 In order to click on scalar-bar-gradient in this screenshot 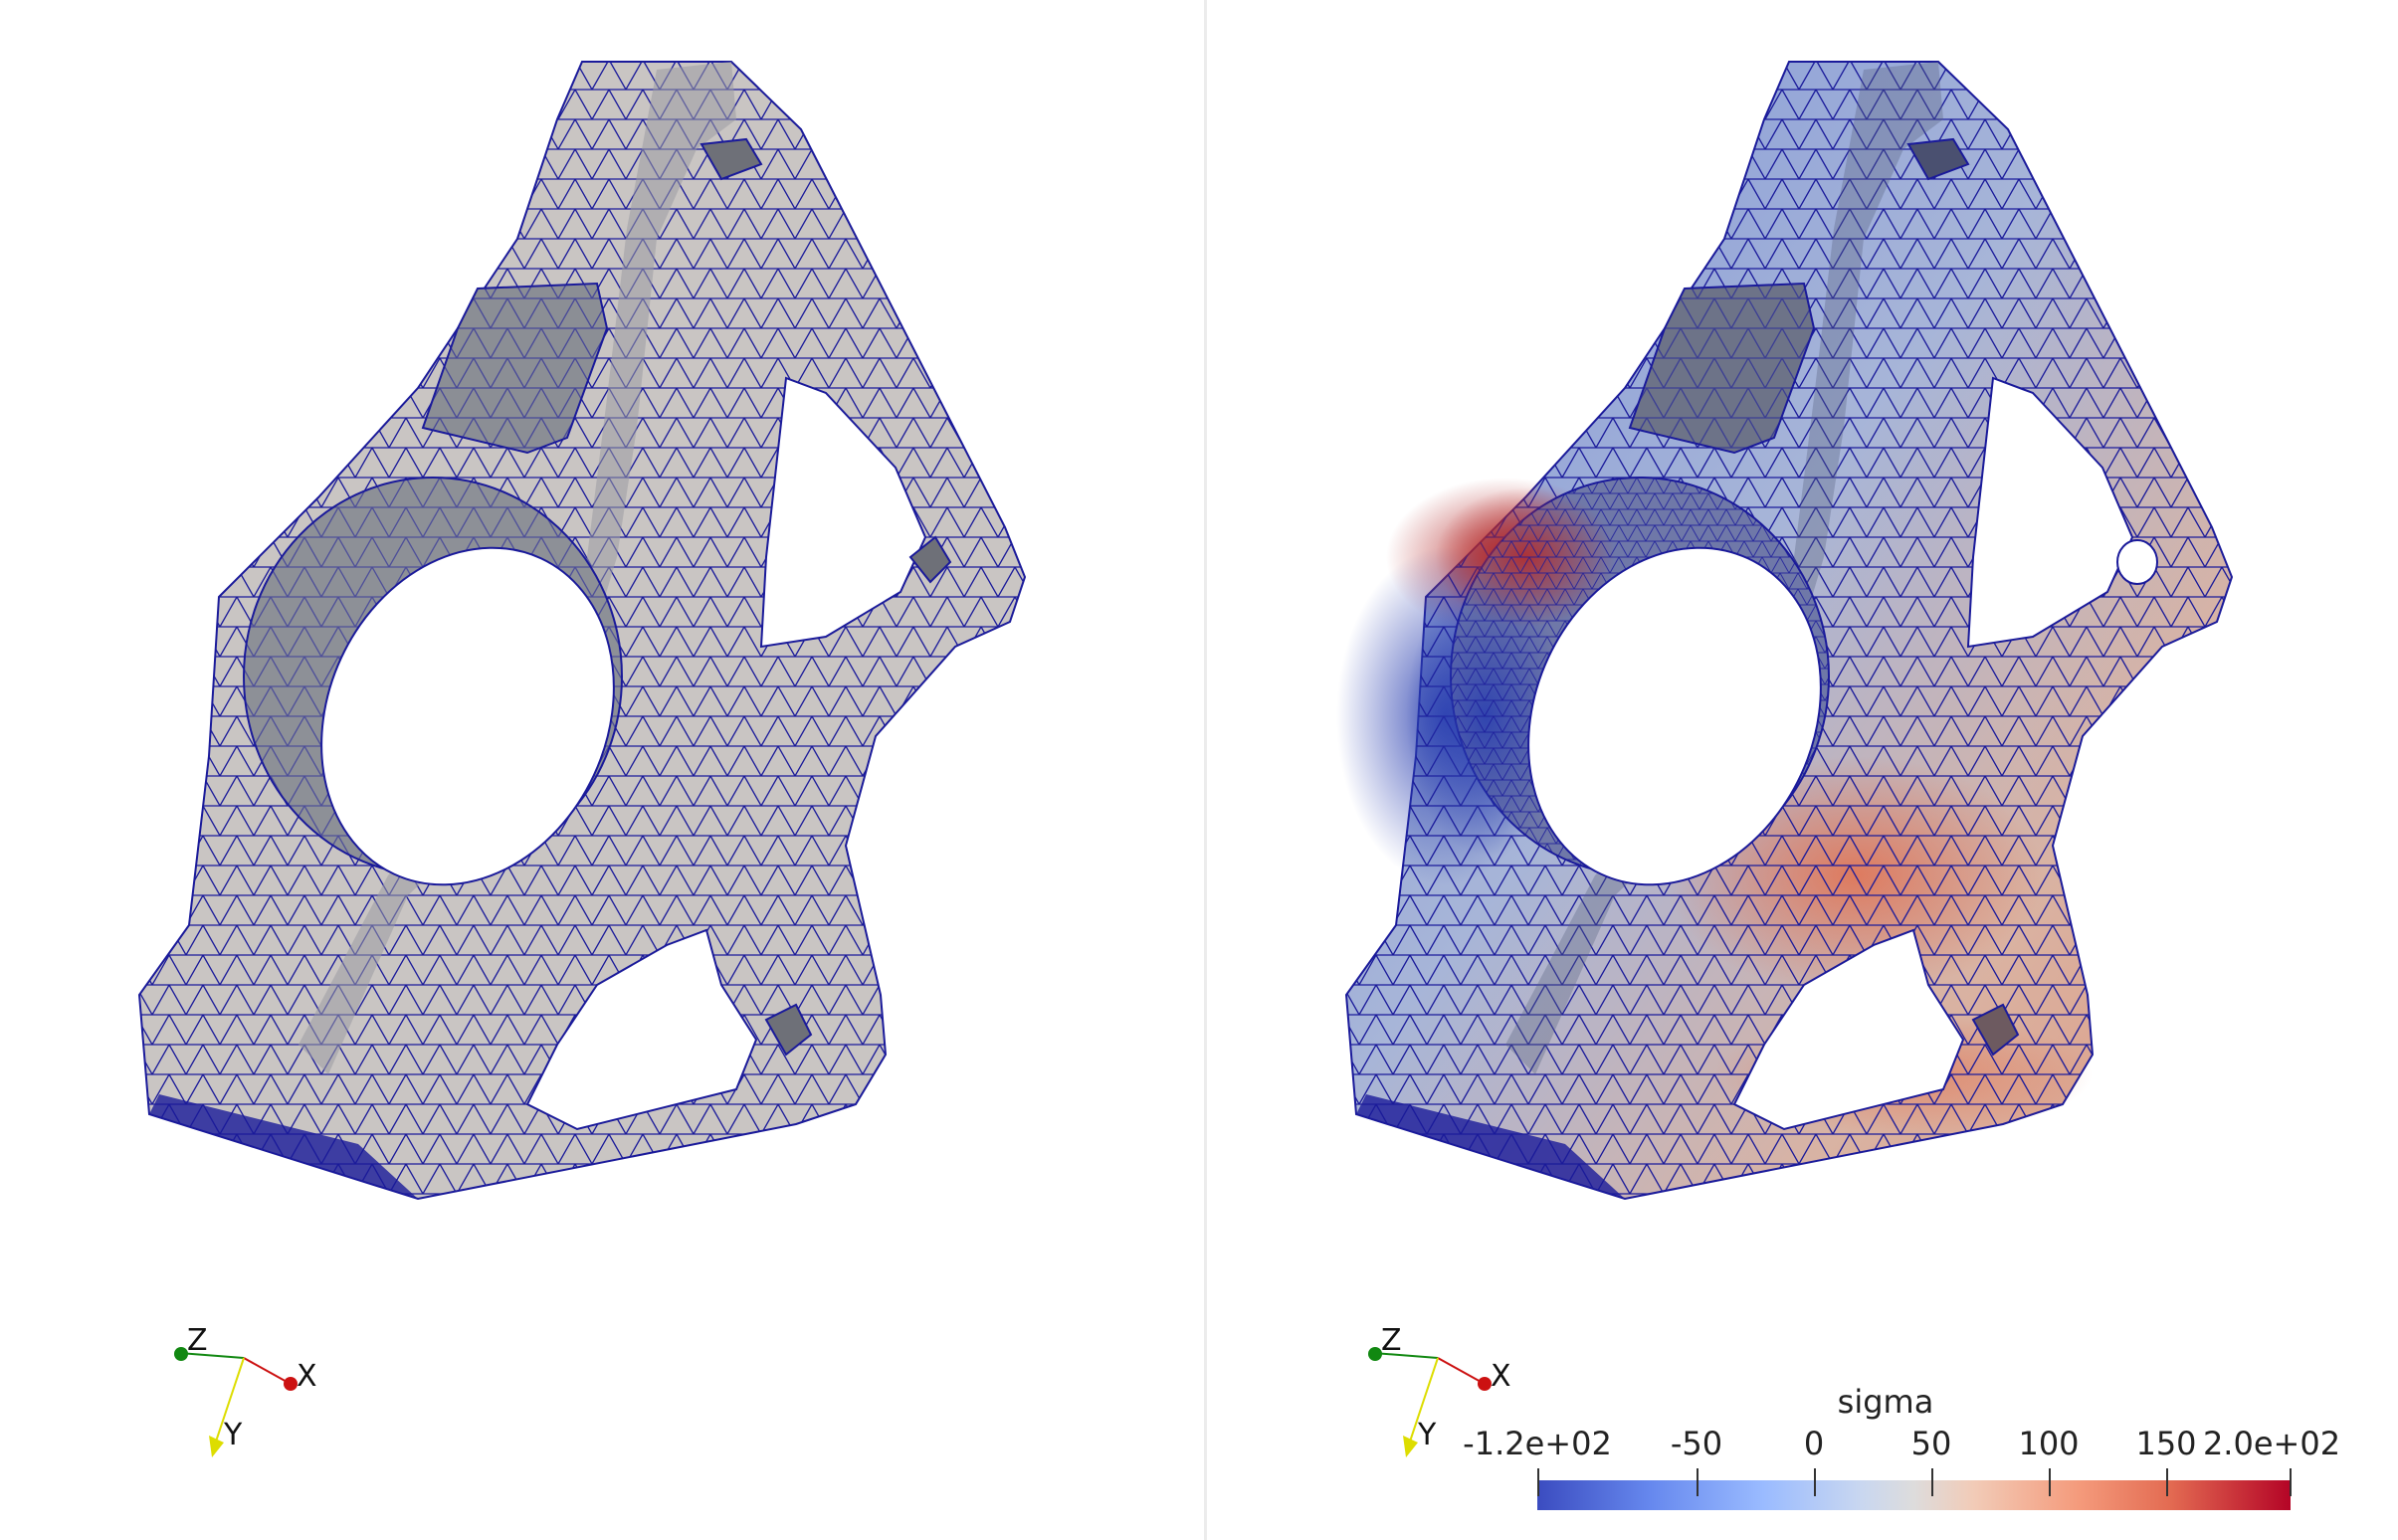, I will do `click(1914, 1495)`.